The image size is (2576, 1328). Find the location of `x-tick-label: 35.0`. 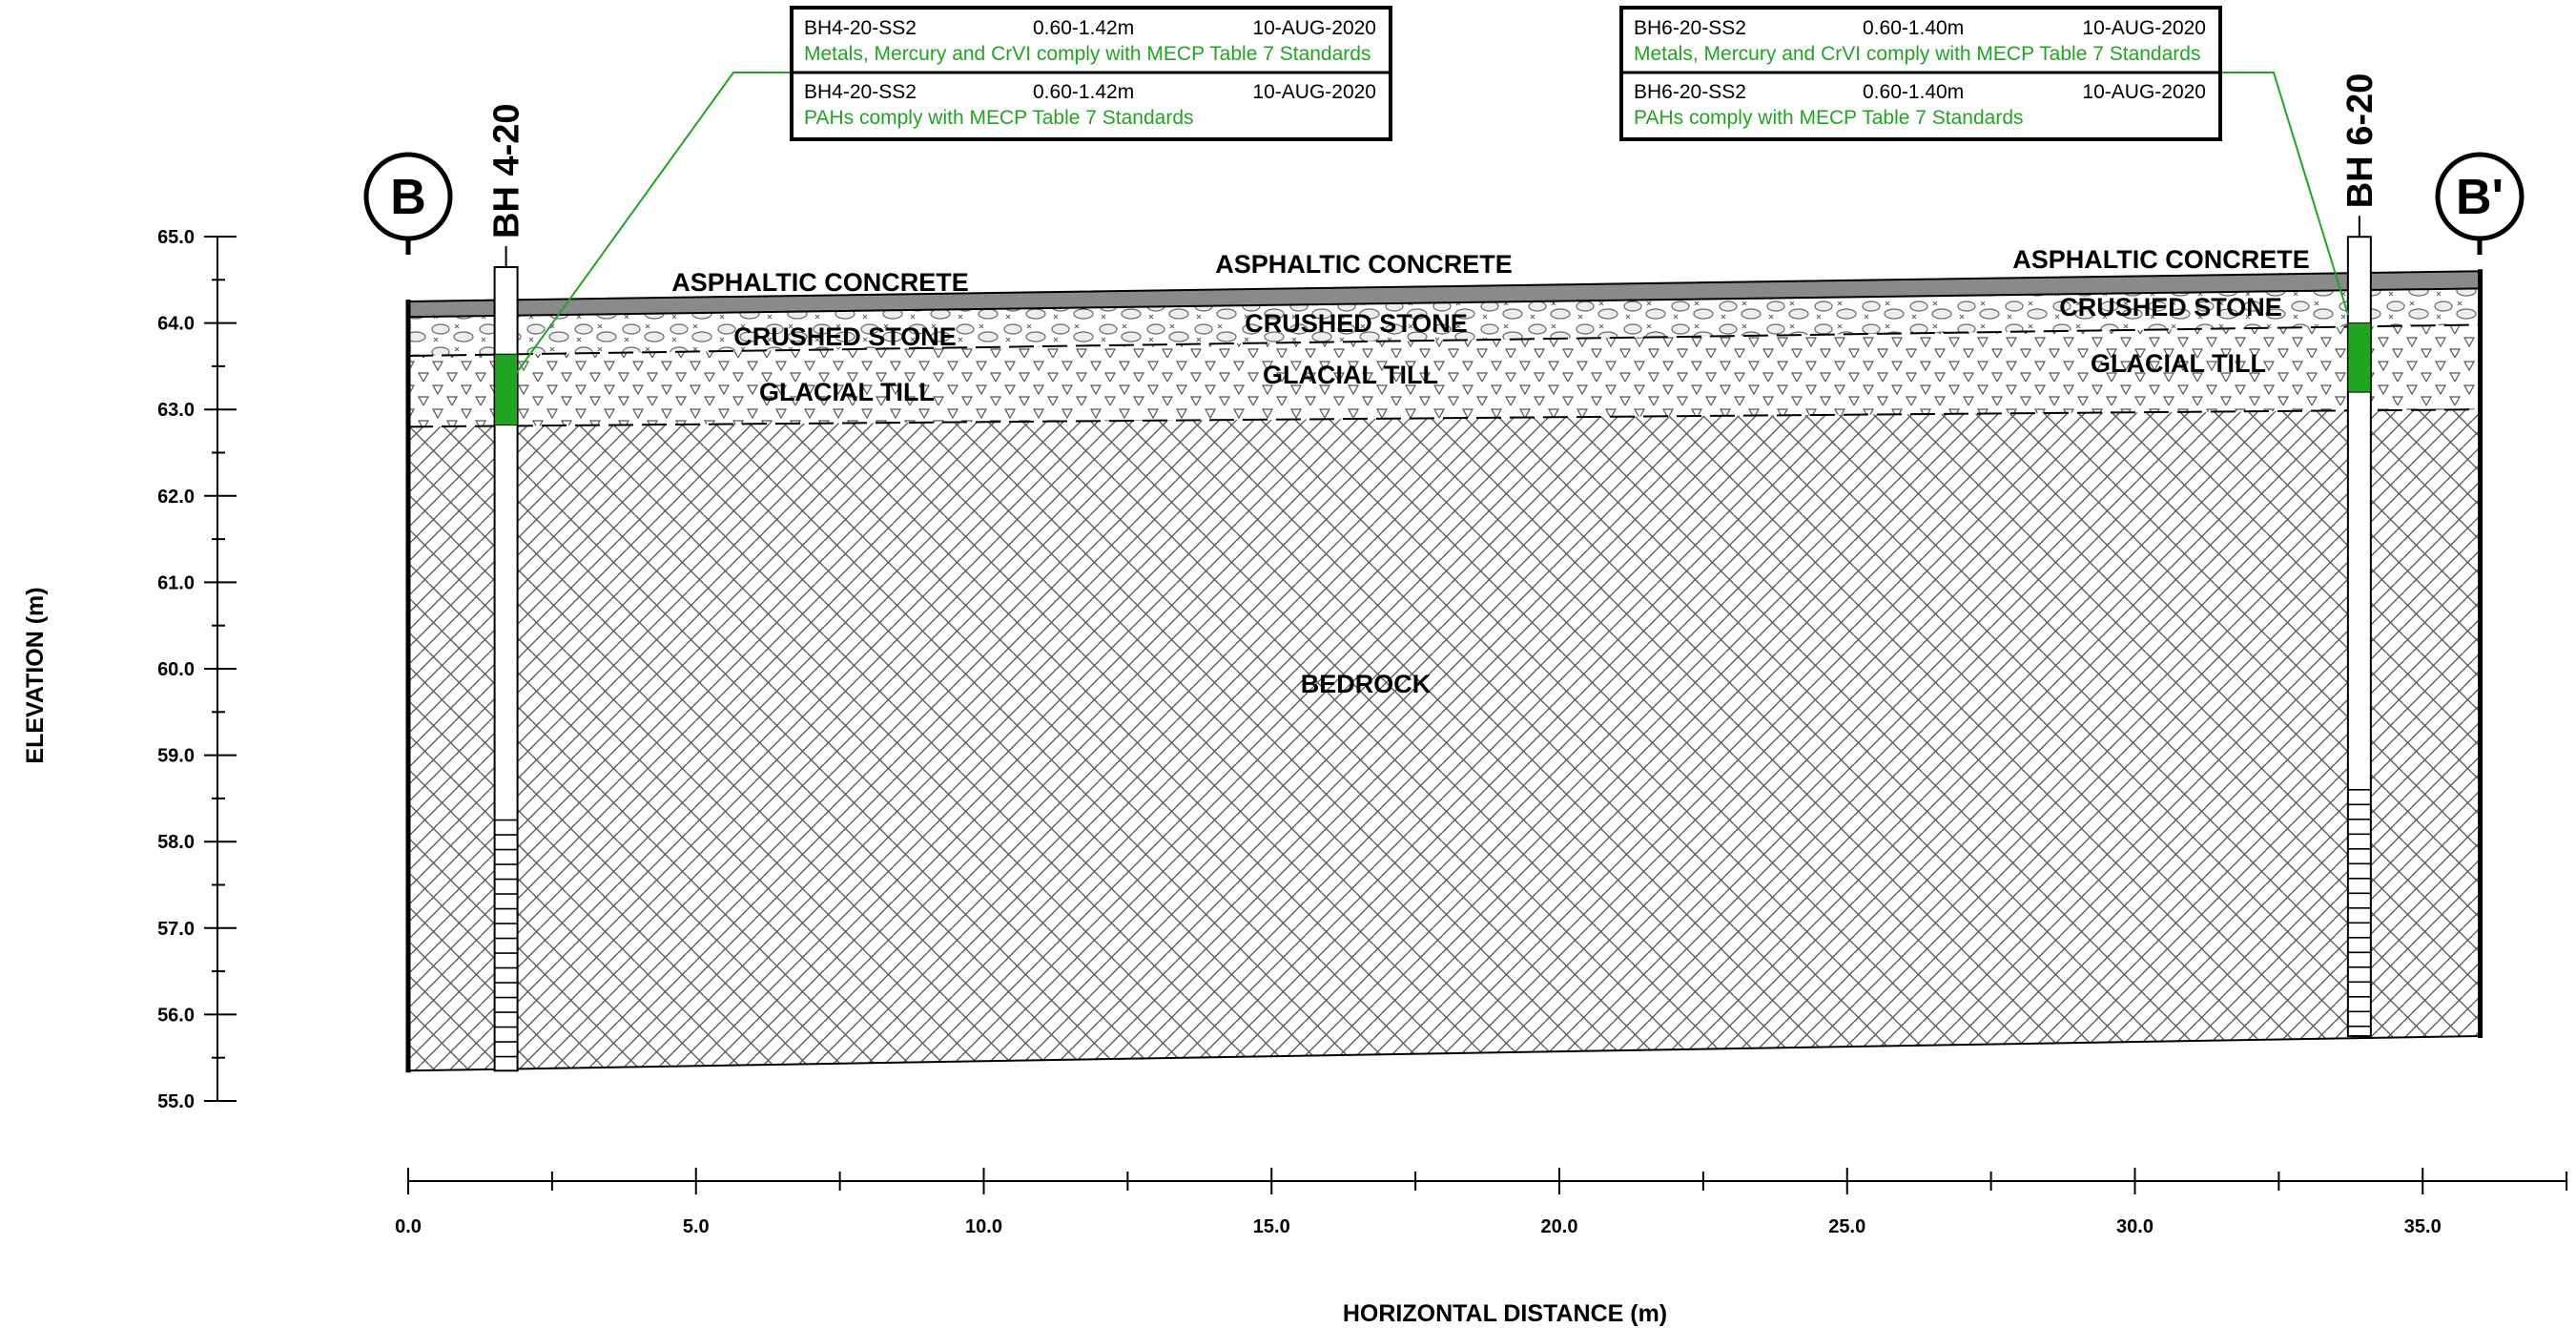

x-tick-label: 35.0 is located at coordinates (2423, 1226).